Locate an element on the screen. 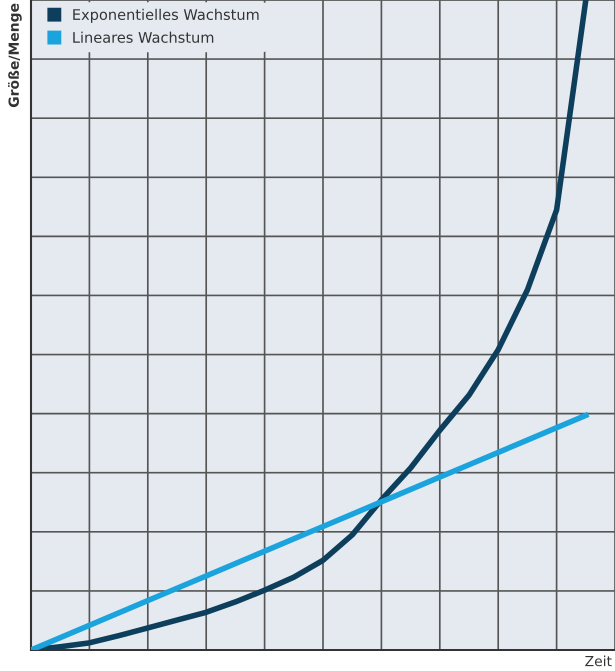 Image resolution: width=615 pixels, height=671 pixels. y-axis-title: Größe/Menge is located at coordinates (15, 56).